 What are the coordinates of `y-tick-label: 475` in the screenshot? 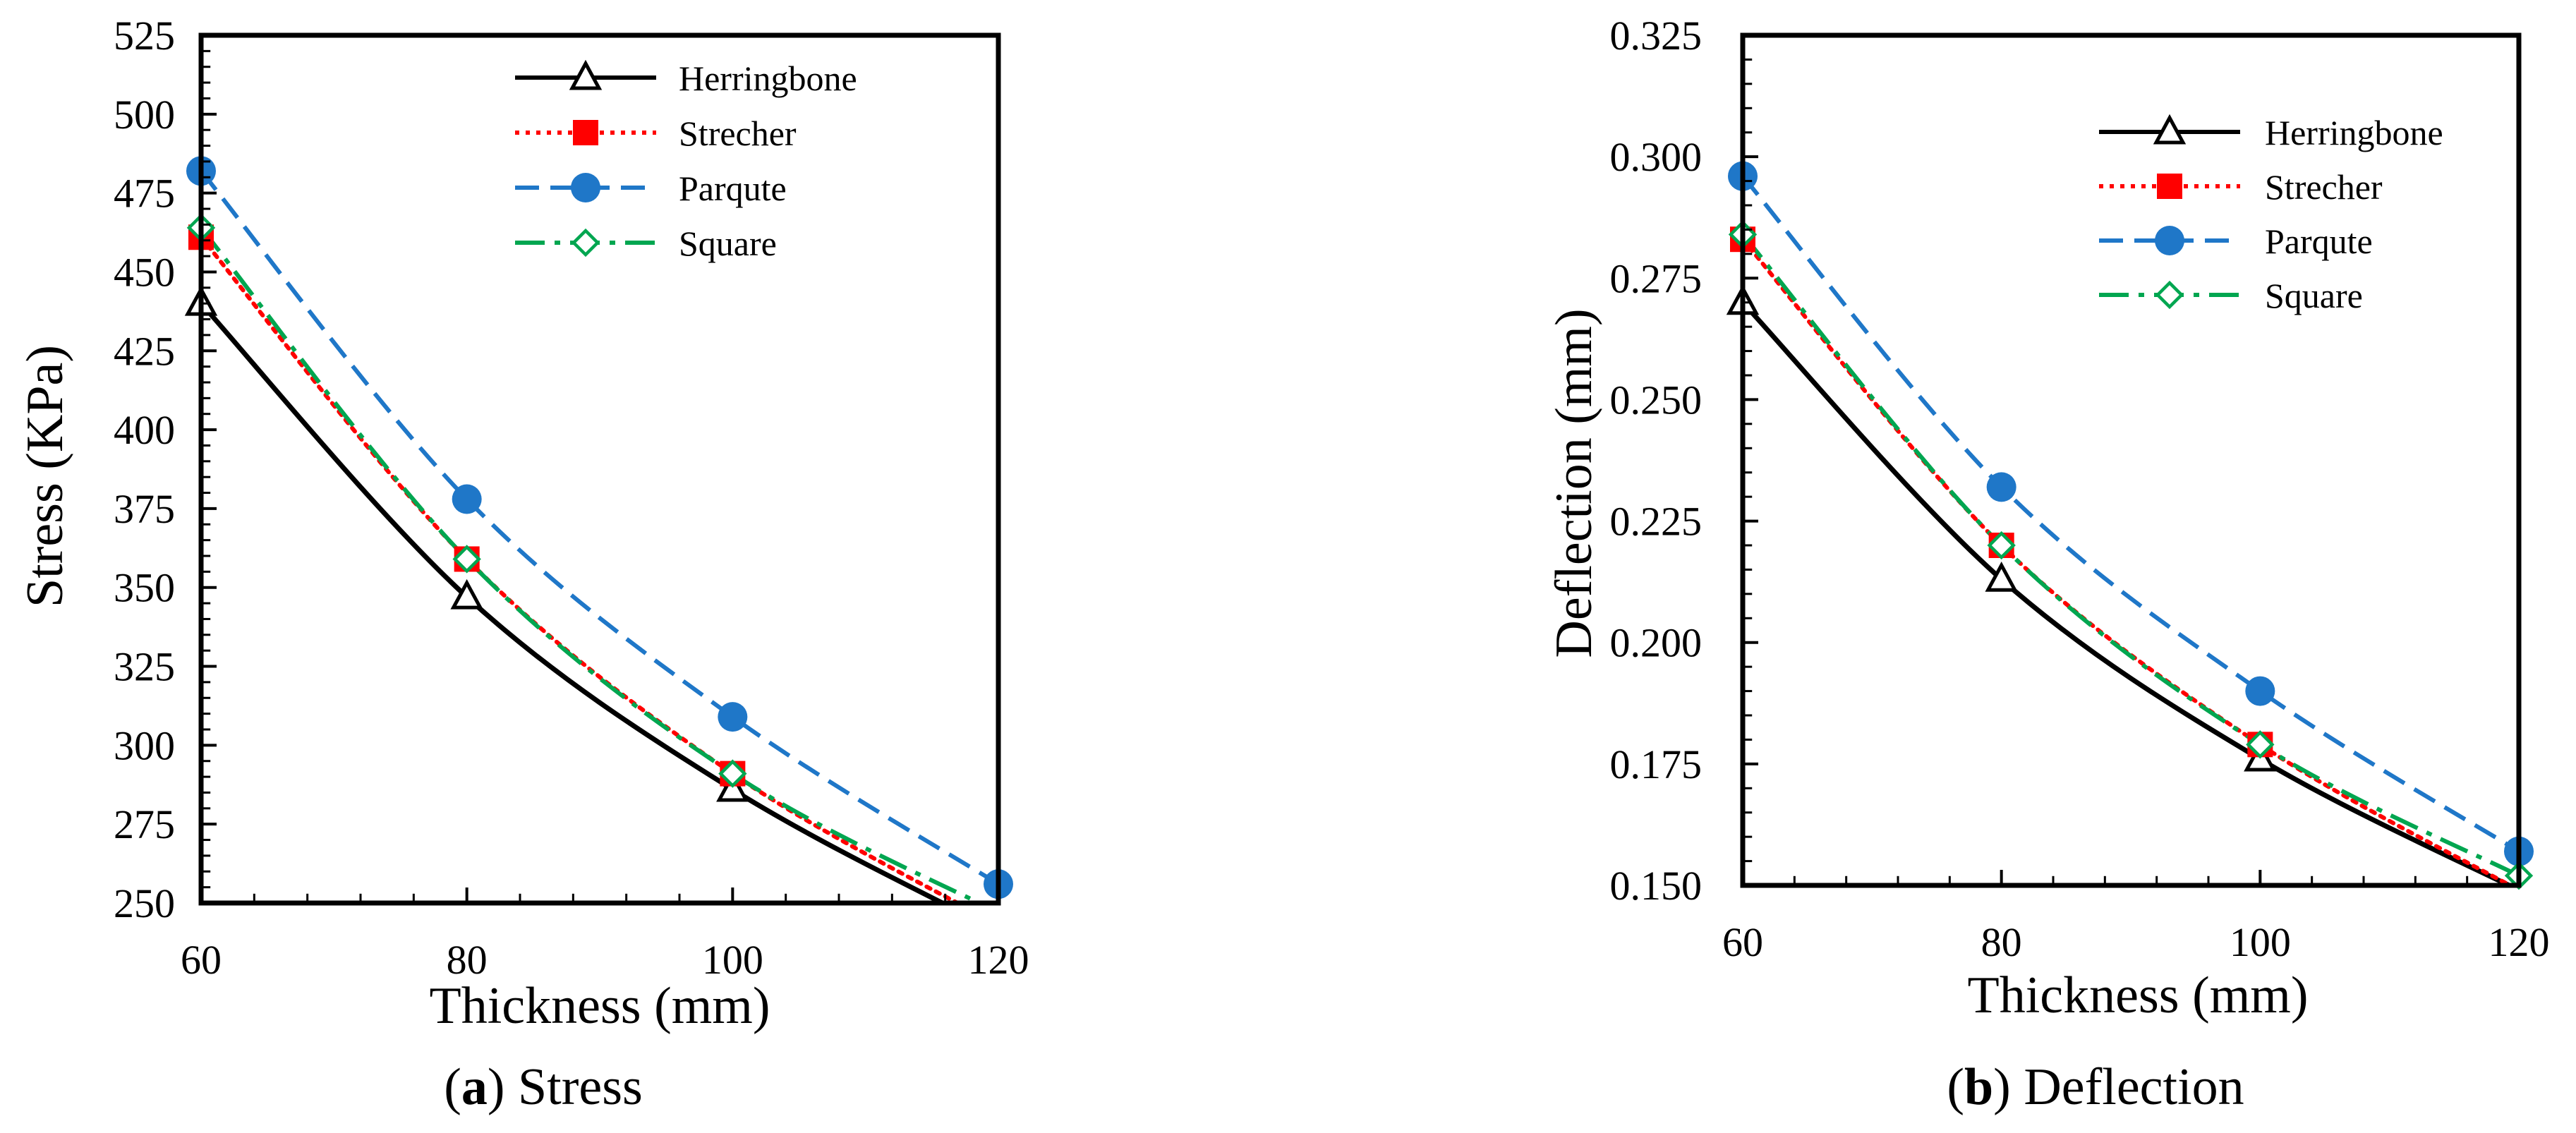 It's located at (145, 194).